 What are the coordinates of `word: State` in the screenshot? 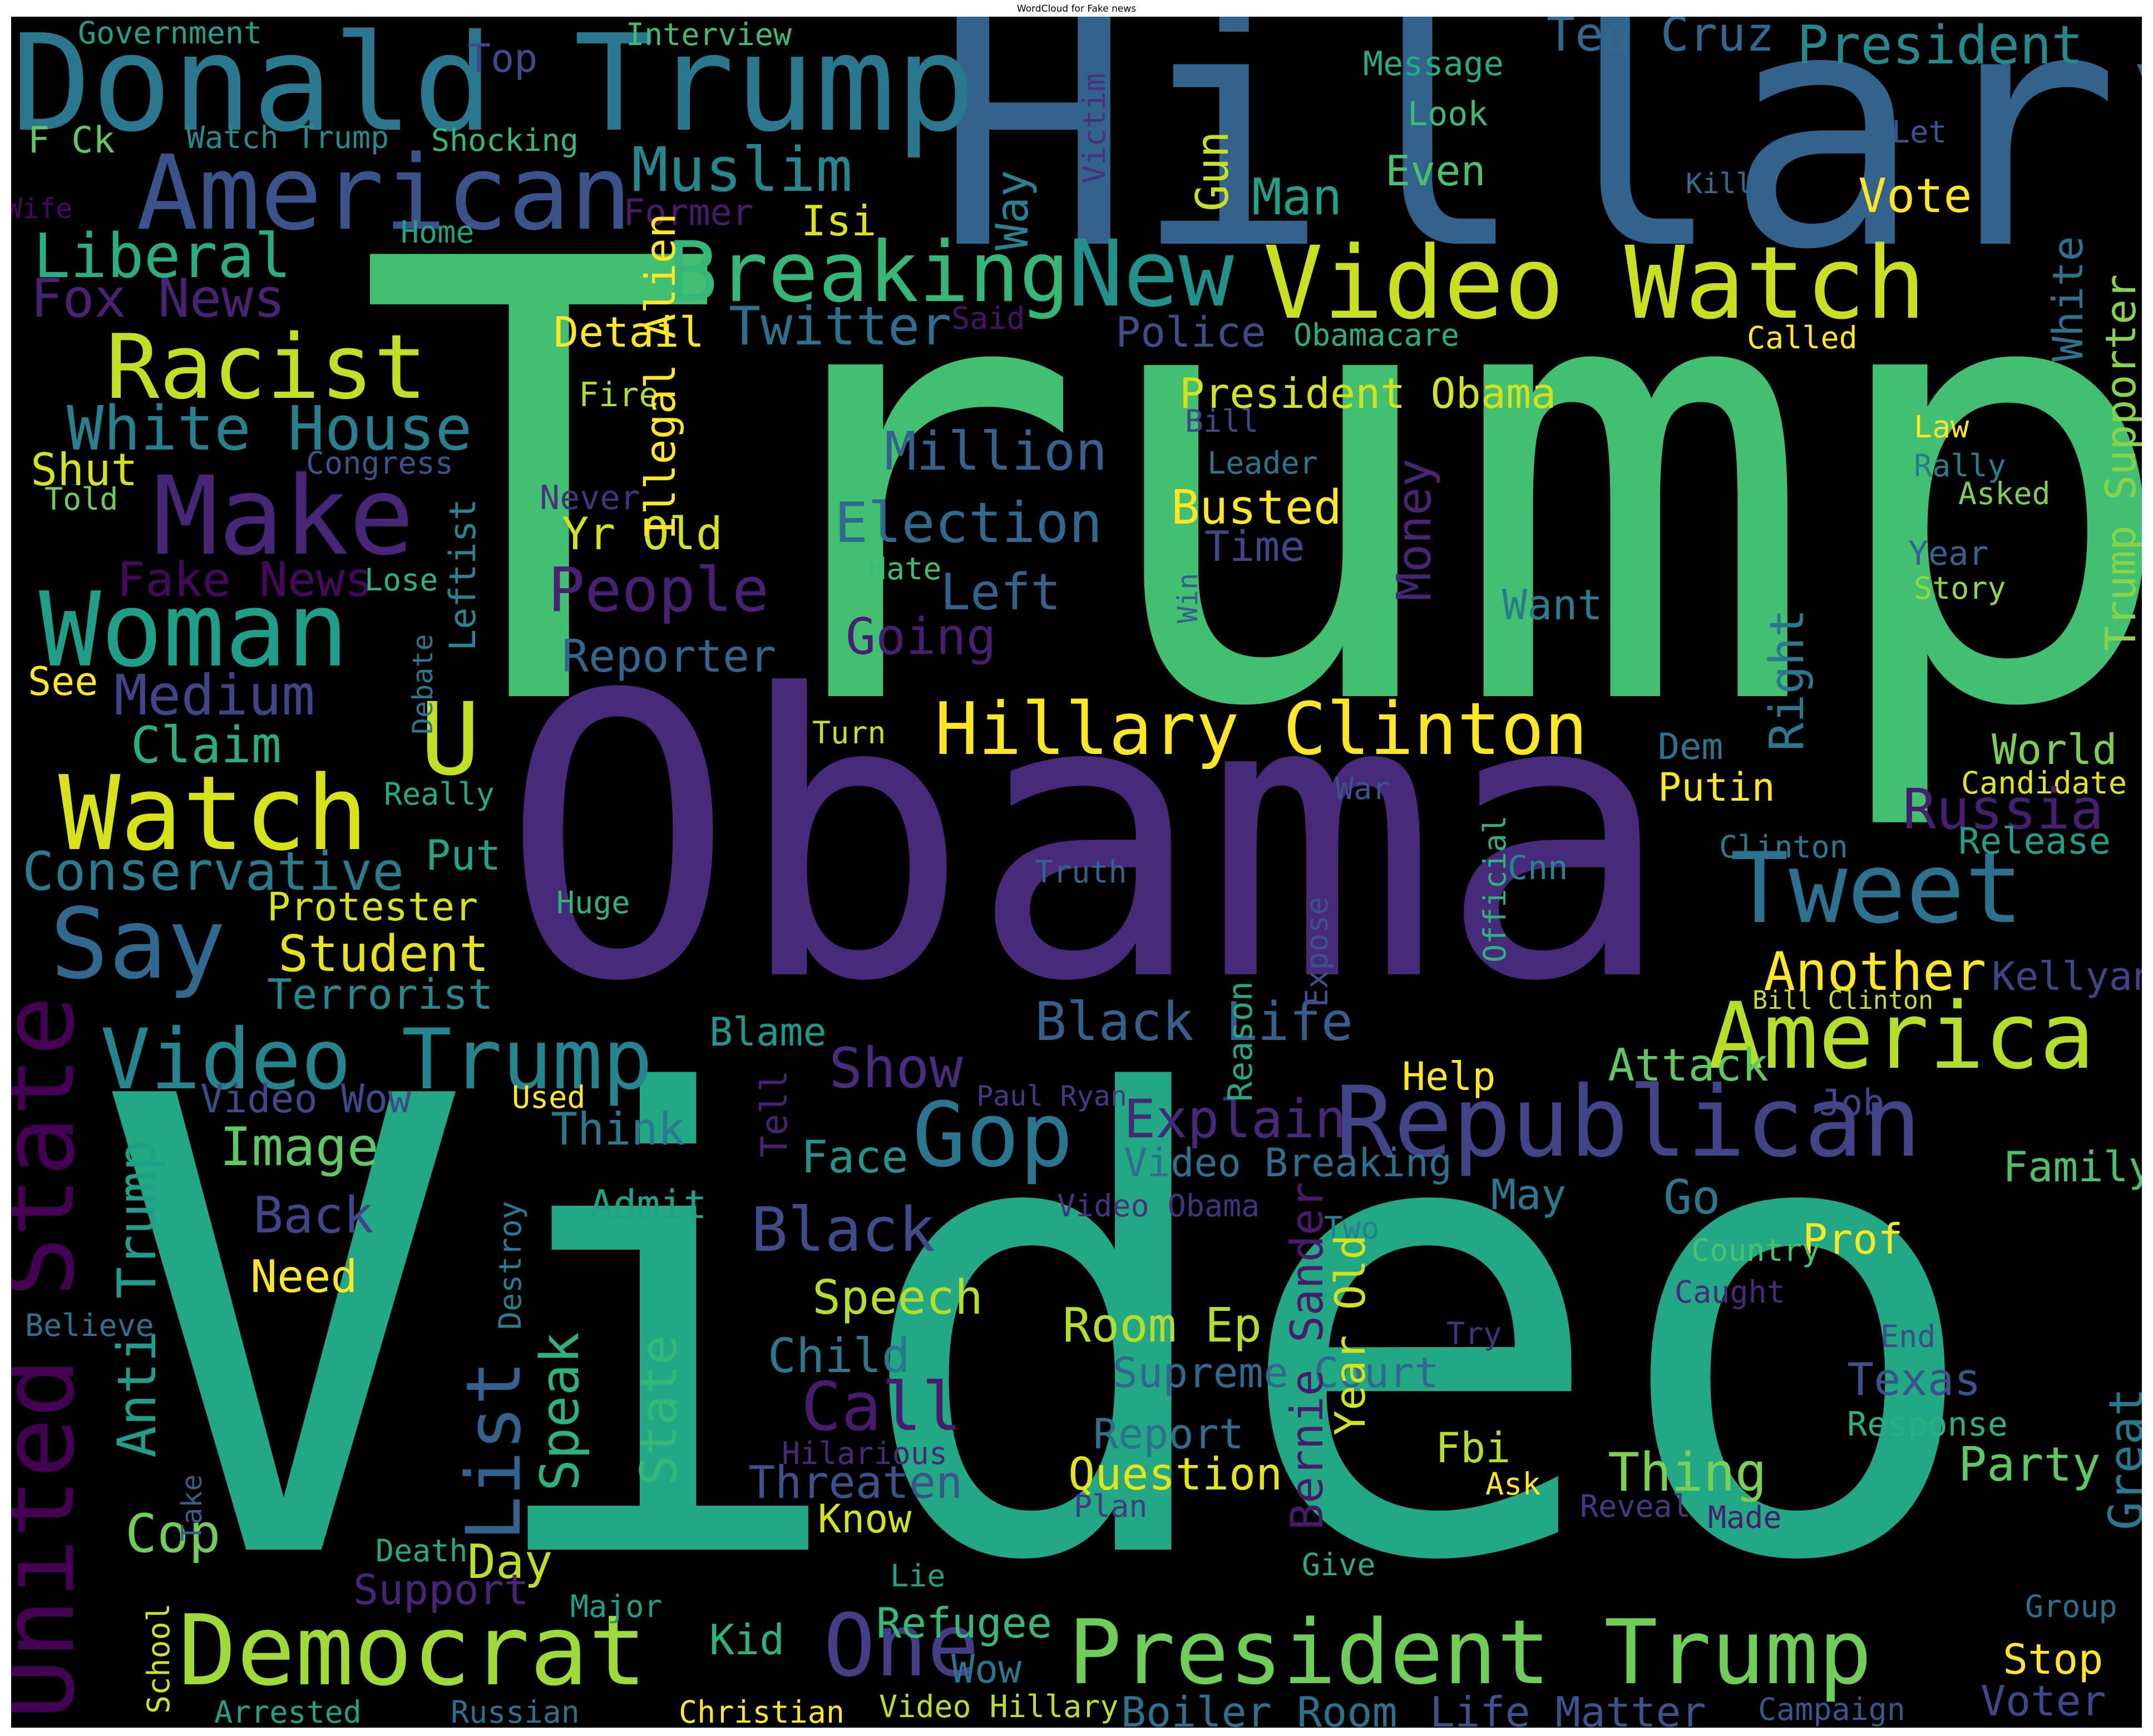 It's located at (659, 1410).